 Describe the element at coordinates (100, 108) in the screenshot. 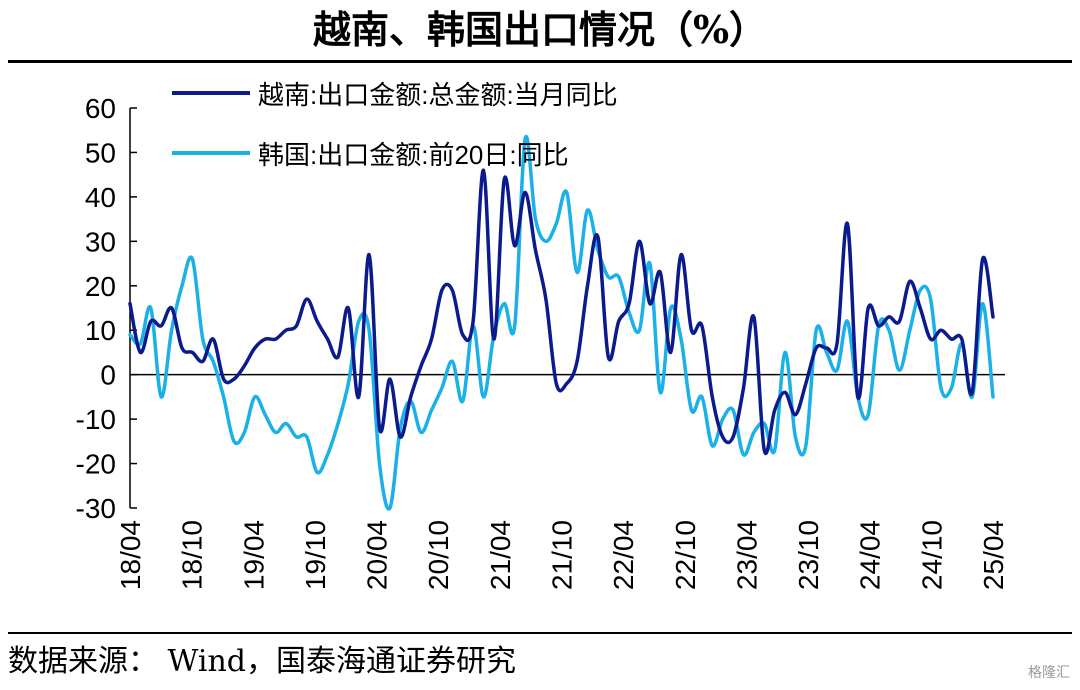

I see `y-tick-label: 60` at that location.